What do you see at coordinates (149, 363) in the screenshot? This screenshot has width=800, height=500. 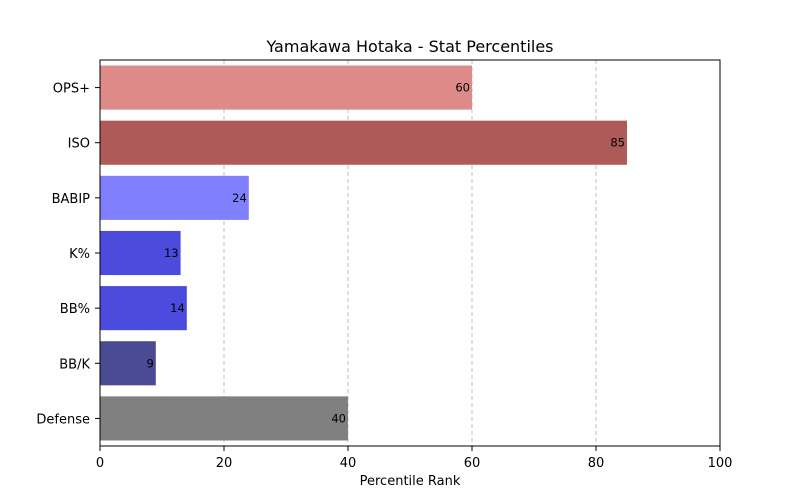 I see `bar-value-label: 9` at bounding box center [149, 363].